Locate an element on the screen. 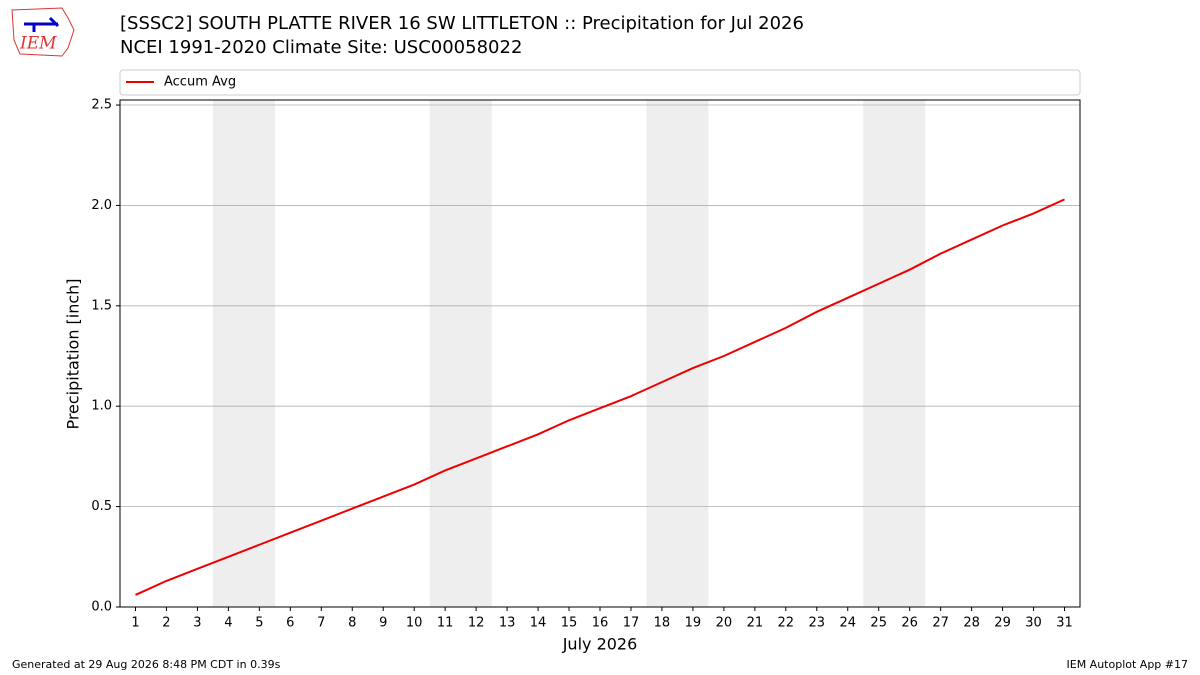 This screenshot has height=675, width=1200. logo-outline is located at coordinates (43, 32).